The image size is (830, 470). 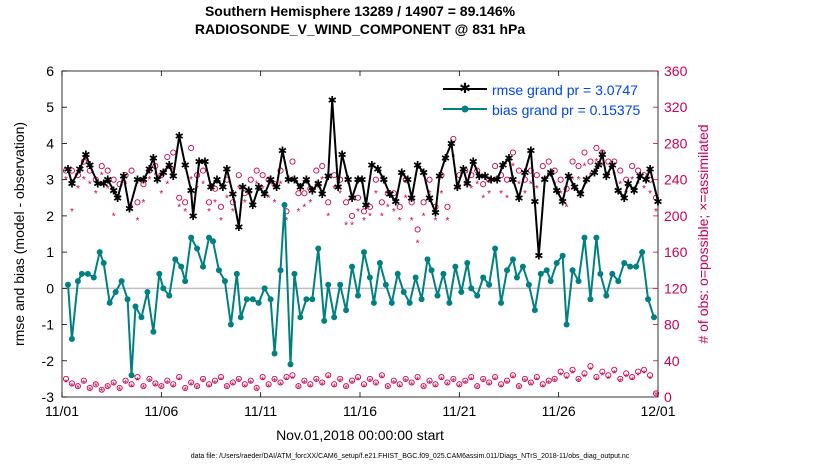 I want to click on y2-tick-label: 360, so click(x=676, y=71).